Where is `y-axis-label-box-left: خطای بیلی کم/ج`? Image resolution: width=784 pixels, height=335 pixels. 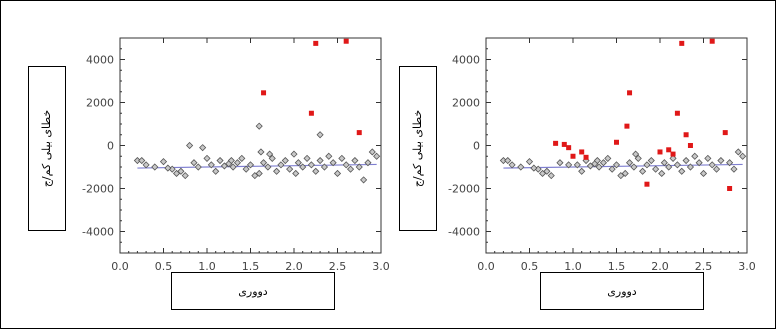 y-axis-label-box-left: خطای بیلی کم/ج is located at coordinates (47, 148).